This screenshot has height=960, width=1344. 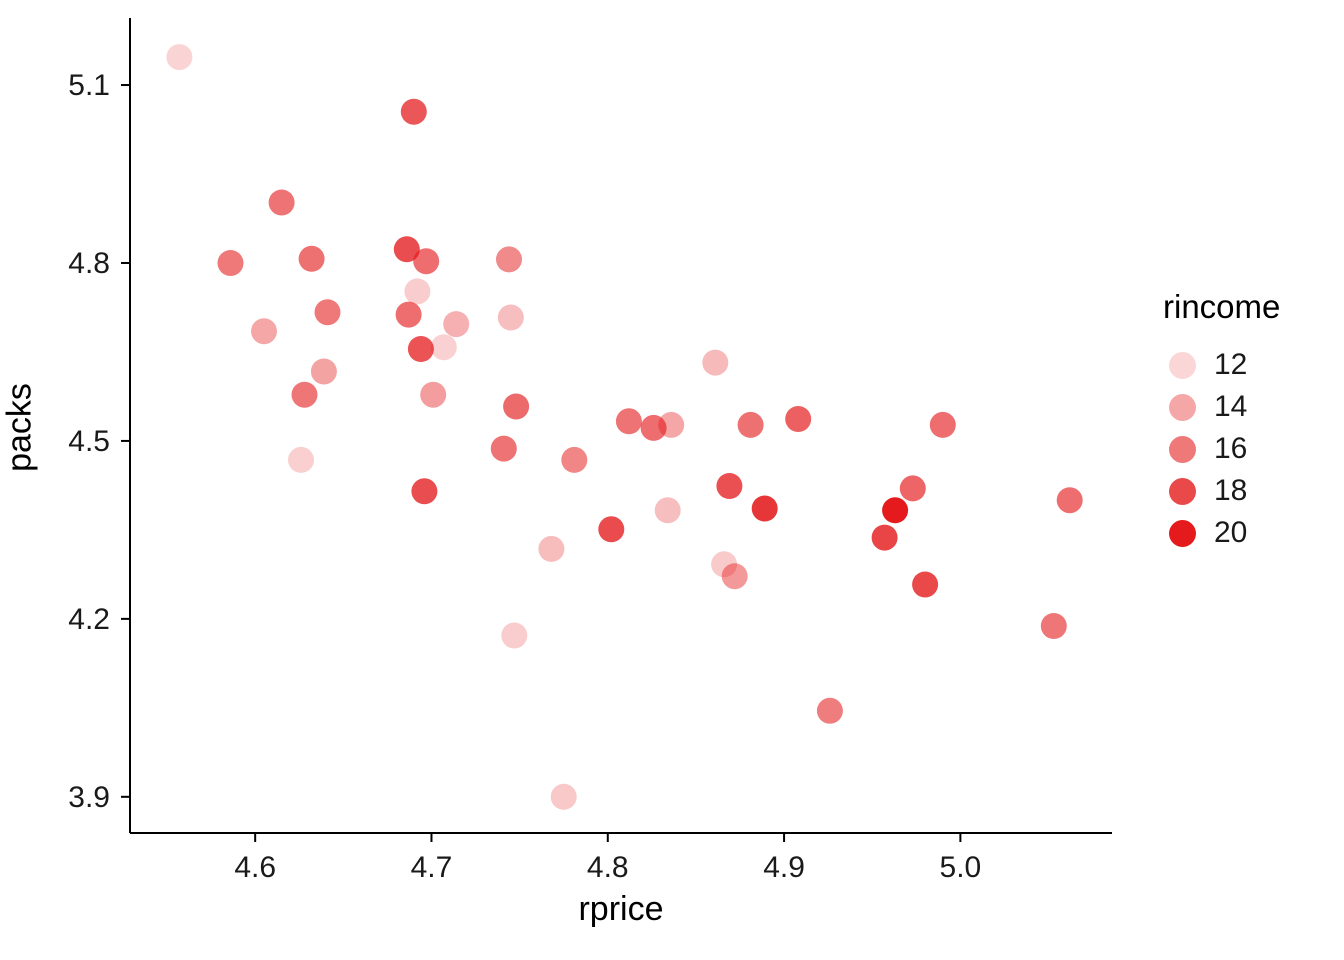 What do you see at coordinates (961, 867) in the screenshot?
I see `x-tick-label: 5.0` at bounding box center [961, 867].